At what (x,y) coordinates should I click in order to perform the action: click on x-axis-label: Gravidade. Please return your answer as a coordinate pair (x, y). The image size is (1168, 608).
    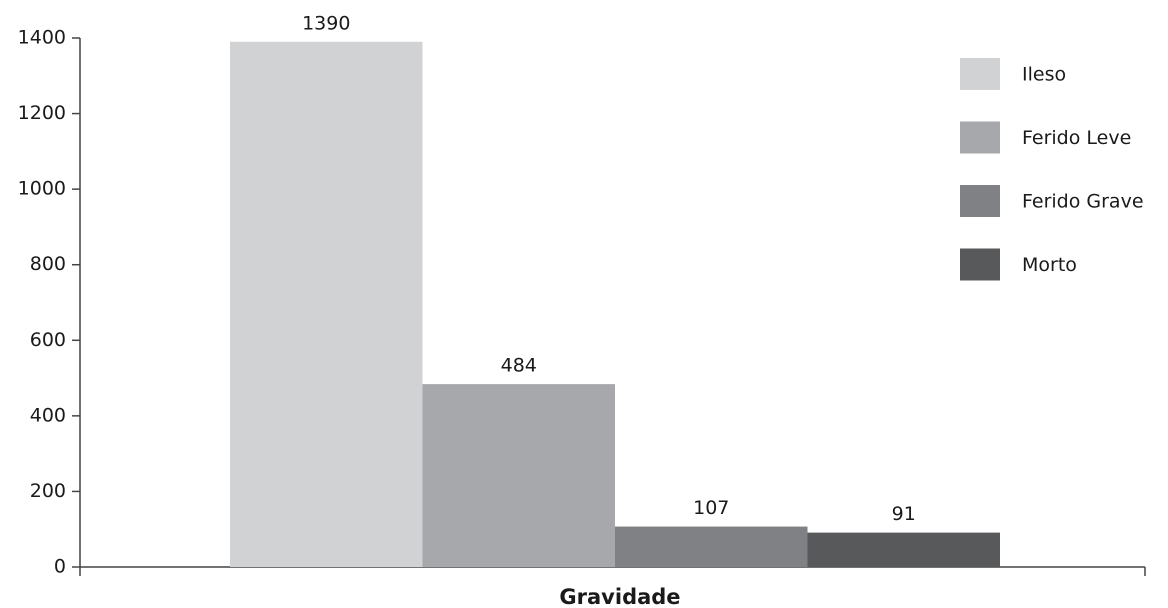
    Looking at the image, I should click on (619, 596).